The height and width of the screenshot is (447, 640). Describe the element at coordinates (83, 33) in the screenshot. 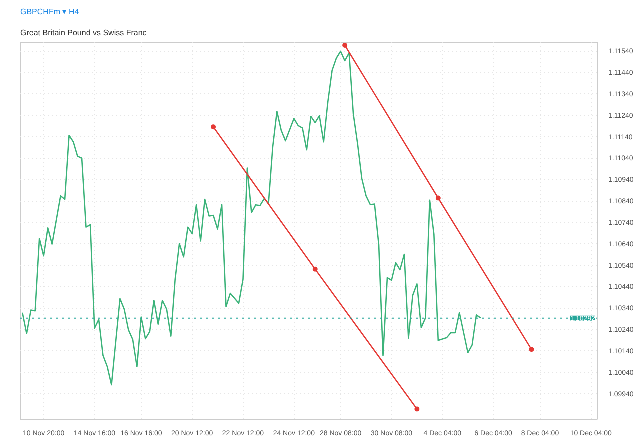

I see `chart-subtitle: Great Britain Pound vs Swiss Franc` at that location.